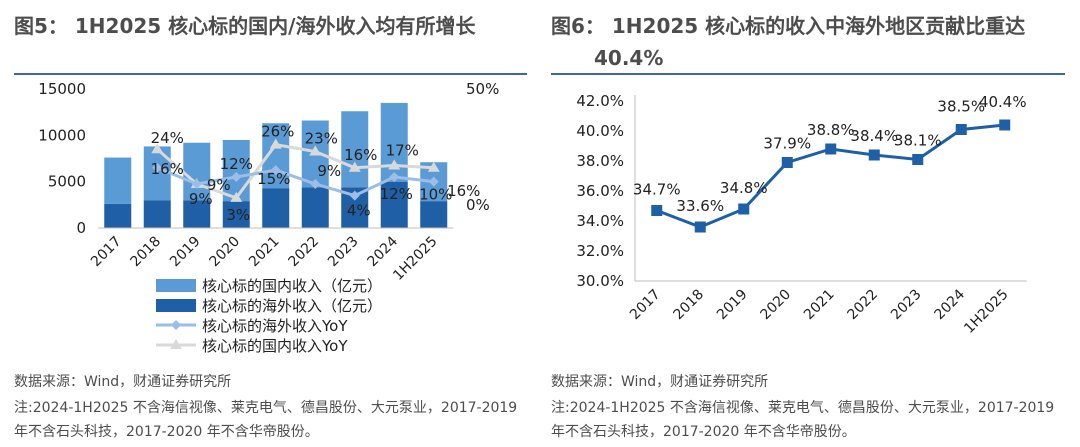 The image size is (1080, 447). I want to click on legend-label-3: 核心标的国内收入YoY, so click(275, 346).